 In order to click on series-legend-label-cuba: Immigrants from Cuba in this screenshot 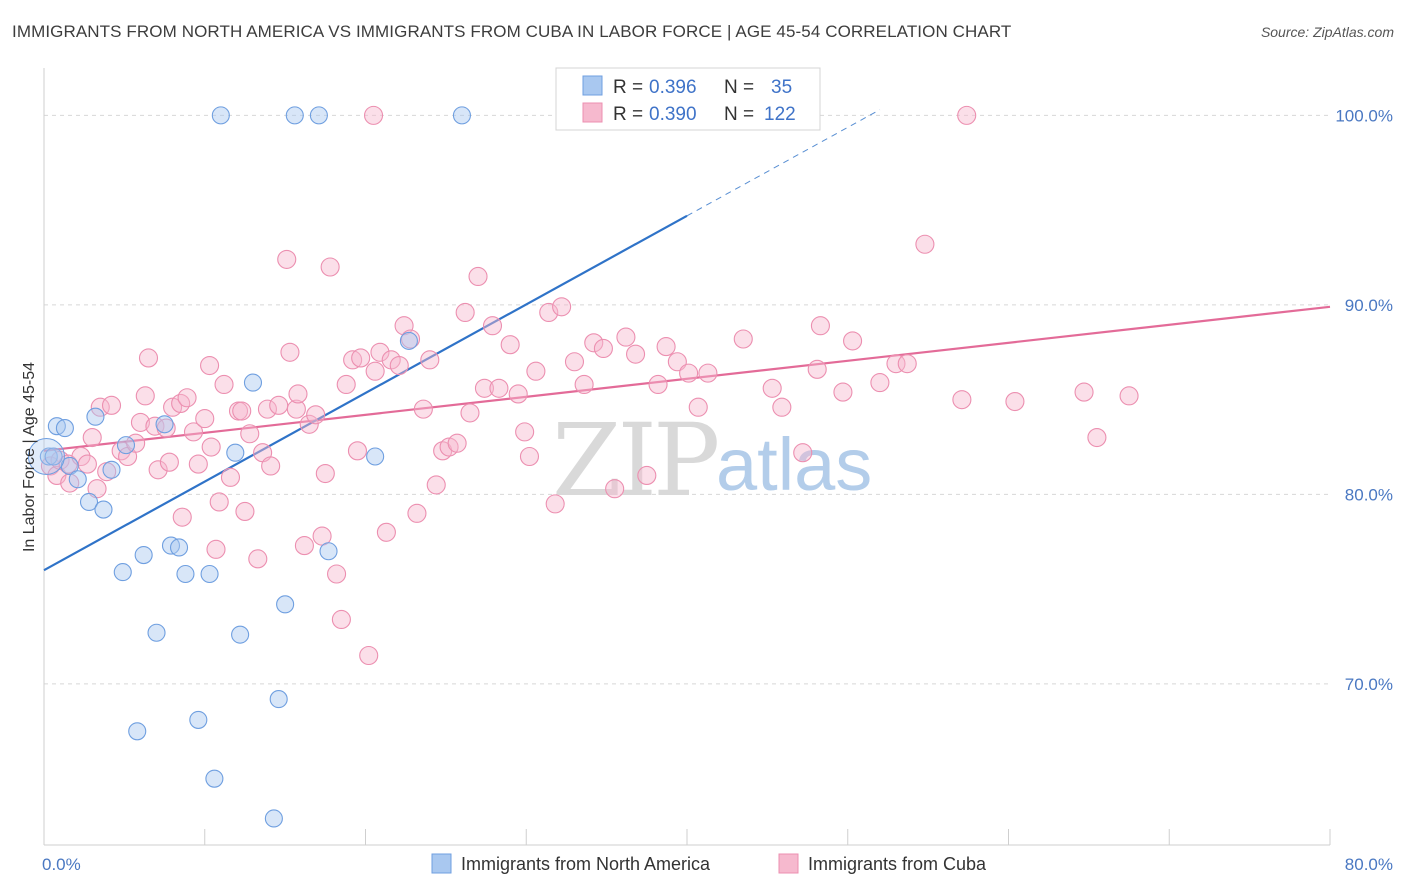, I will do `click(897, 864)`.